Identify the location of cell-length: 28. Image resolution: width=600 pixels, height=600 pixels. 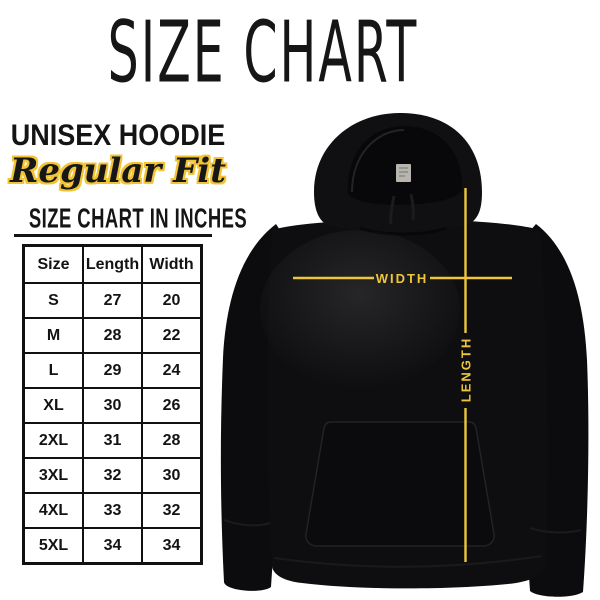
(112, 335).